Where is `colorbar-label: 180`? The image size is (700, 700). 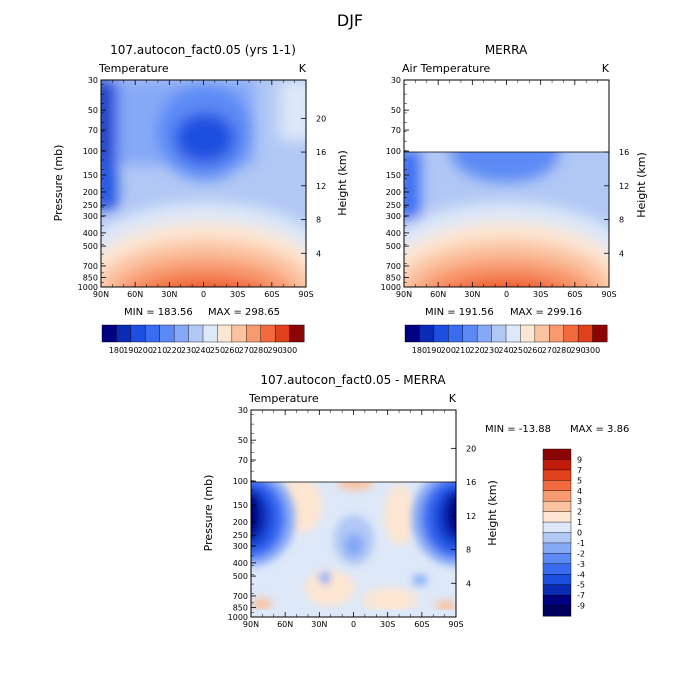 colorbar-label: 180 is located at coordinates (419, 350).